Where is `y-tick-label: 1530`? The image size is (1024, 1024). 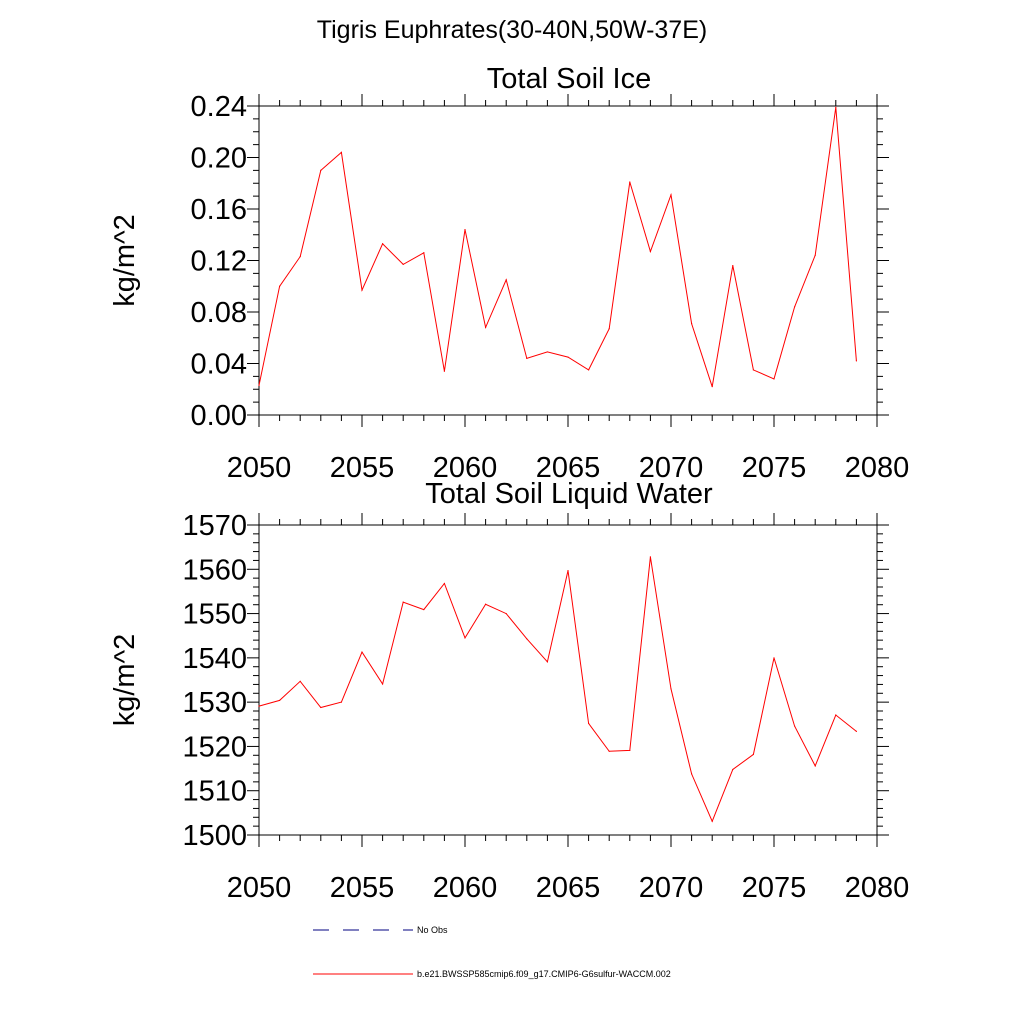 y-tick-label: 1530 is located at coordinates (214, 703).